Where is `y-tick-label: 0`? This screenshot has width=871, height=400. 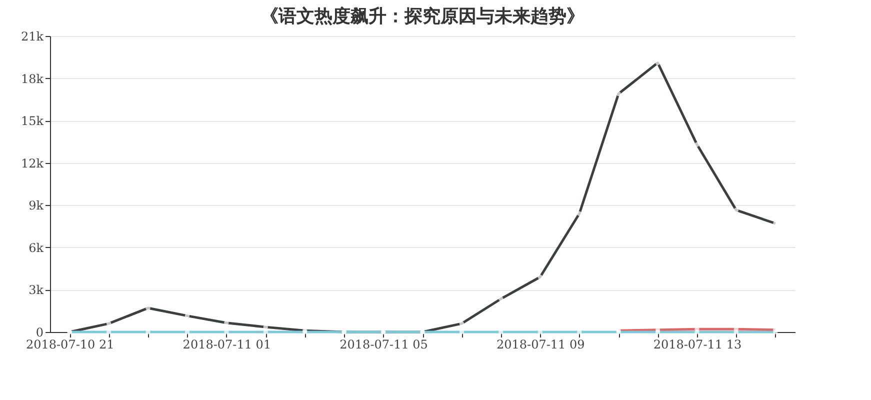 y-tick-label: 0 is located at coordinates (40, 333).